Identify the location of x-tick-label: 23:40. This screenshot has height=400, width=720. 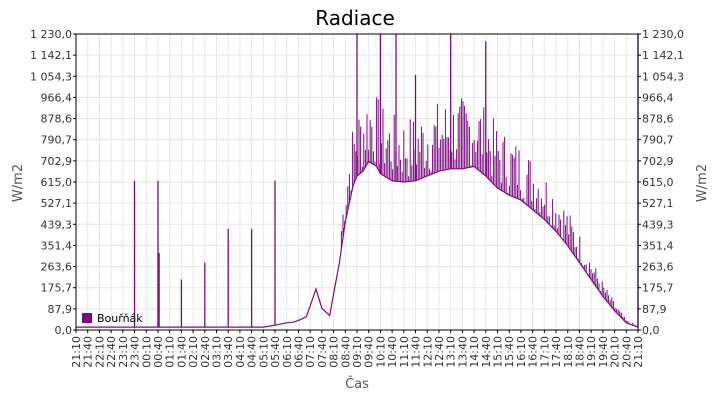
(135, 352).